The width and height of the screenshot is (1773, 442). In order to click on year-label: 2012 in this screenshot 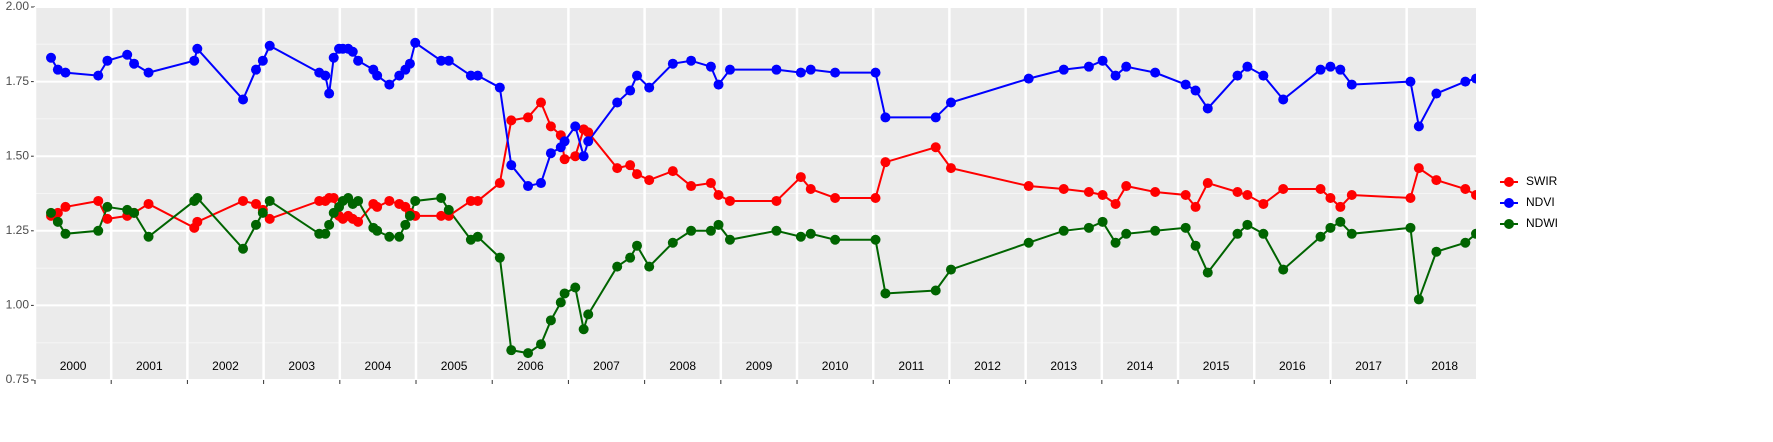, I will do `click(987, 366)`.